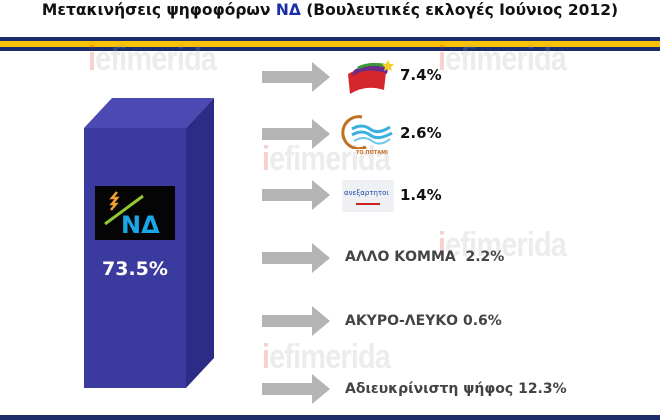 The image size is (660, 420). I want to click on box-top, so click(149, 113).